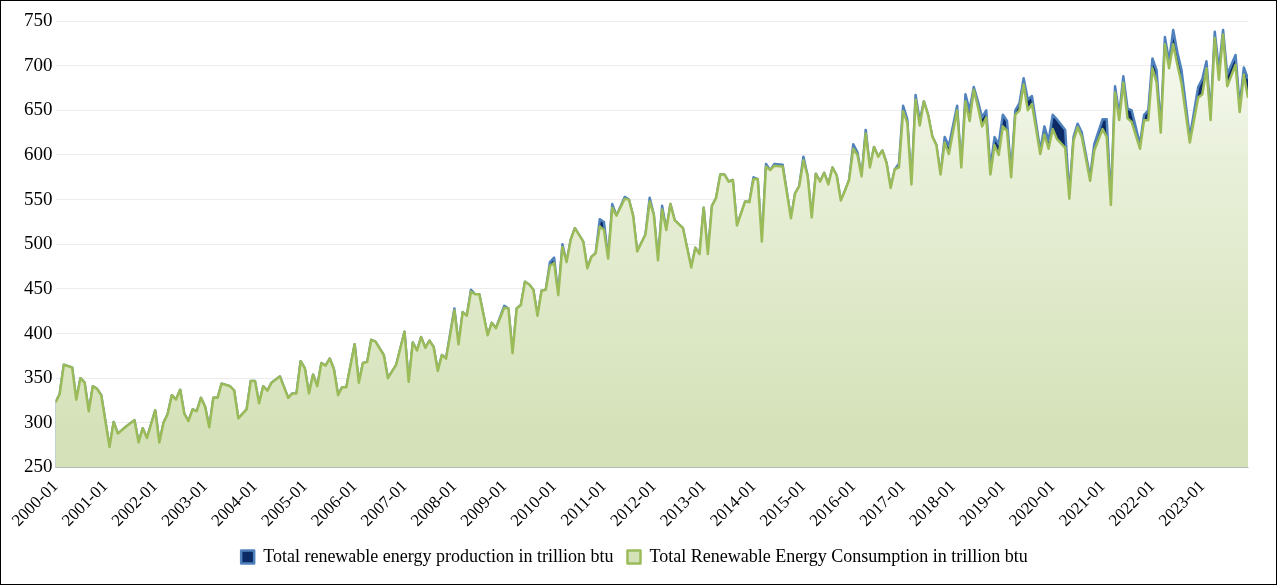 The height and width of the screenshot is (585, 1277). I want to click on legend-label: Total renewable energy production in trillion btu, so click(438, 555).